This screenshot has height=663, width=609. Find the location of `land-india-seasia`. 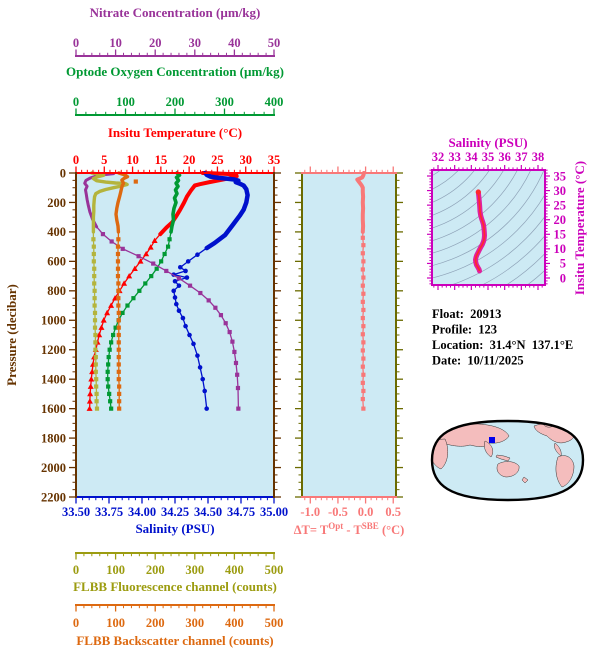

land-india-seasia is located at coordinates (488, 449).